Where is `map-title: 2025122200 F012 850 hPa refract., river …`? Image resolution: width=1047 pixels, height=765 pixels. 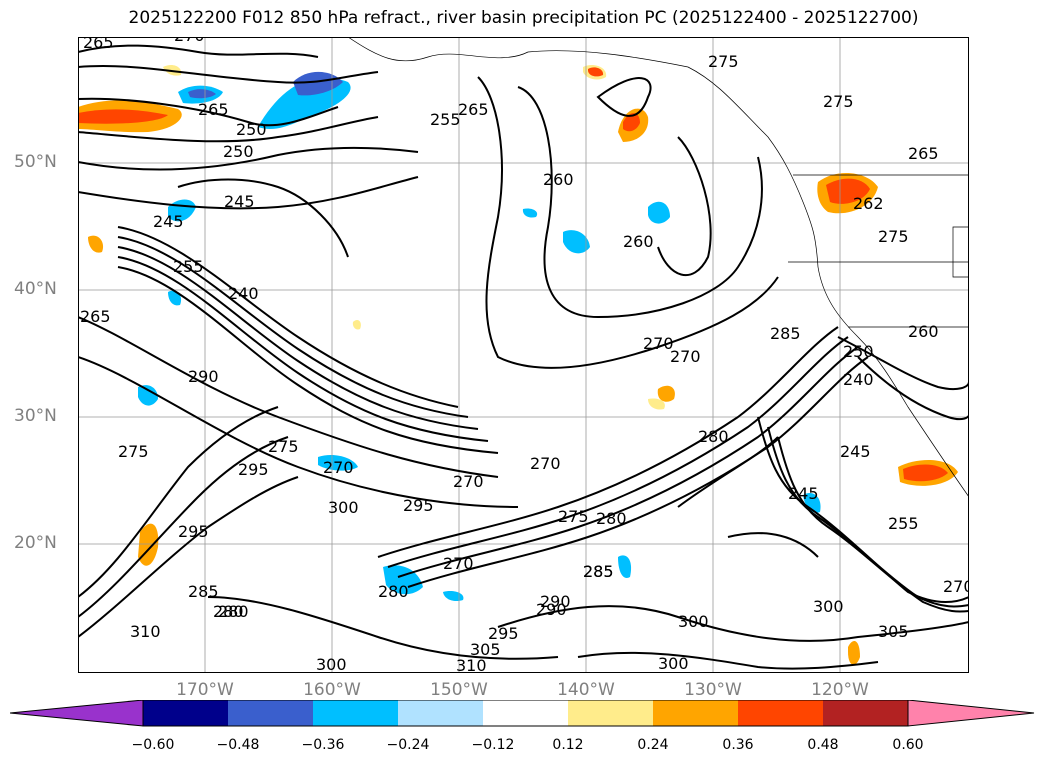
map-title: 2025122200 F012 850 hPa refract., river … is located at coordinates (523, 18).